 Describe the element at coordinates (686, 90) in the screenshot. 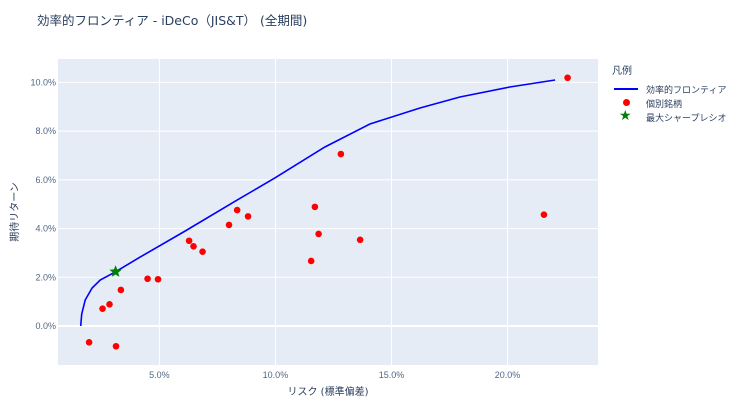

I see `legend-label: 効率的フロンティア` at that location.